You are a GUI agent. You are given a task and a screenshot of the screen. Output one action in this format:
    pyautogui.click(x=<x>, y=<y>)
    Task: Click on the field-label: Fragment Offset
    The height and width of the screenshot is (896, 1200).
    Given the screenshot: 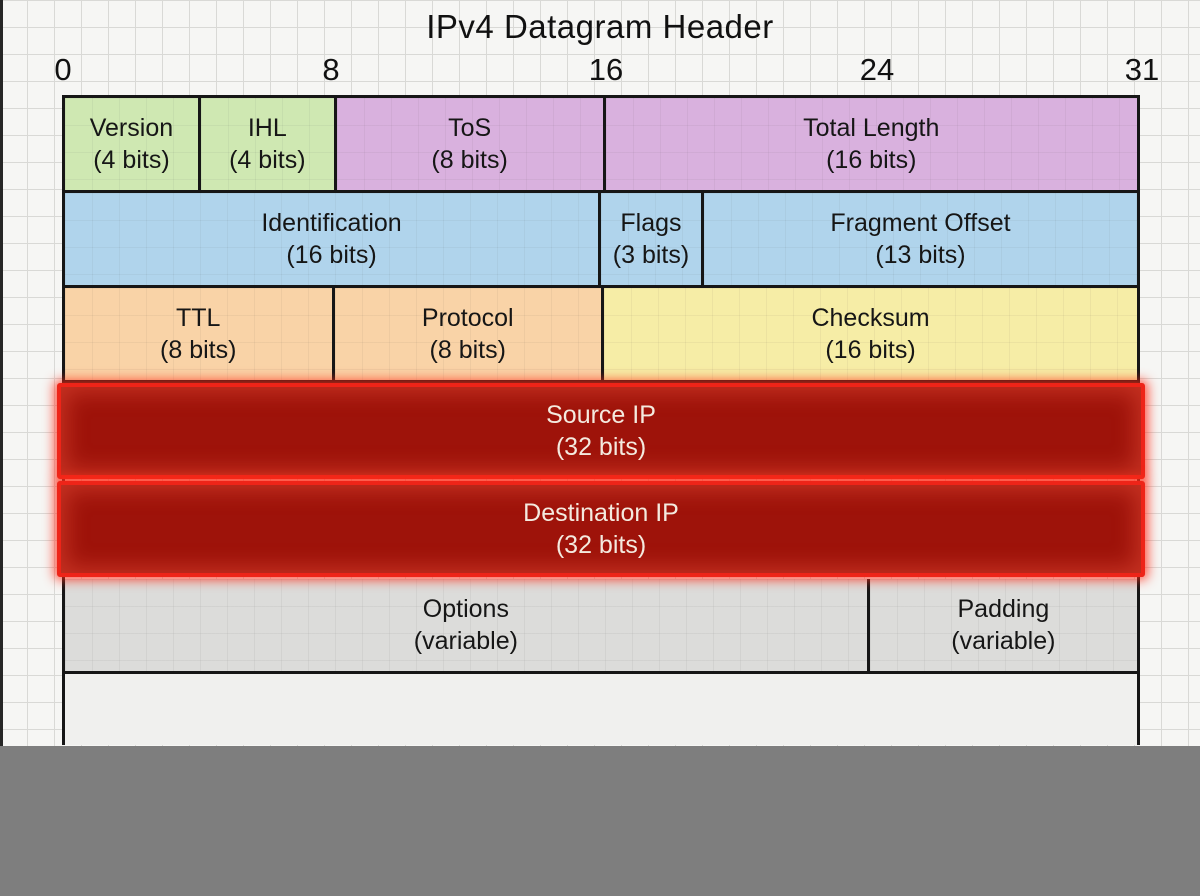 What is the action you would take?
    pyautogui.click(x=920, y=223)
    